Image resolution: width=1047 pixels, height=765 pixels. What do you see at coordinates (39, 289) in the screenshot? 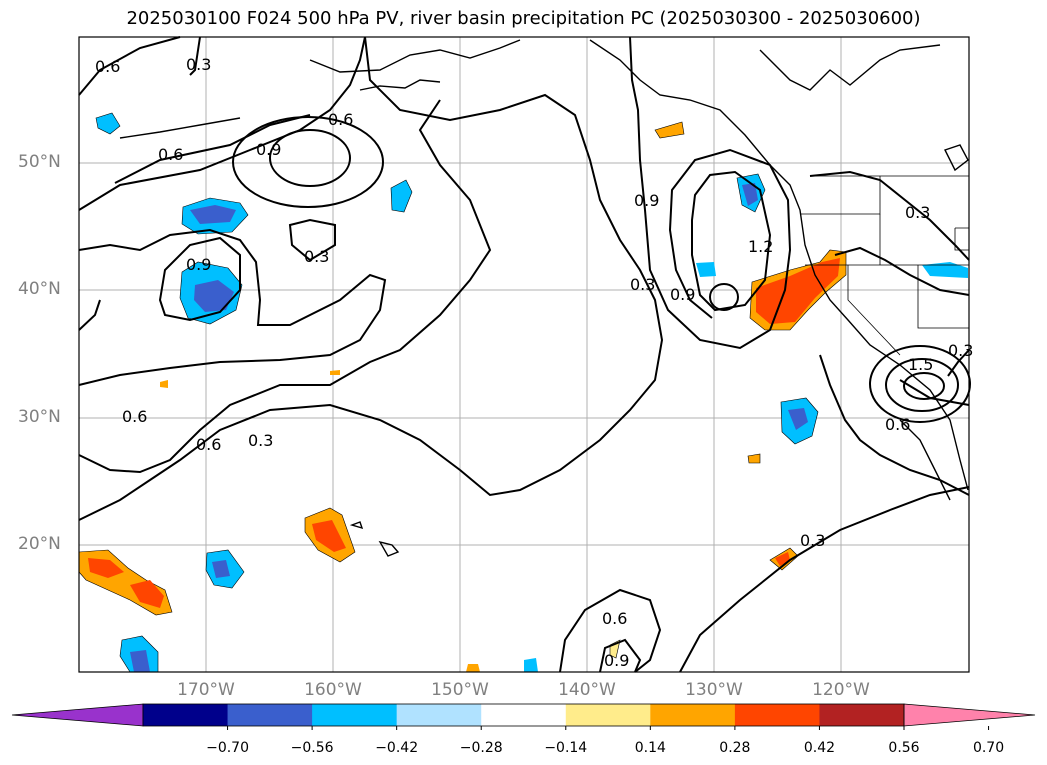
I see `lat-label: 40°N` at bounding box center [39, 289].